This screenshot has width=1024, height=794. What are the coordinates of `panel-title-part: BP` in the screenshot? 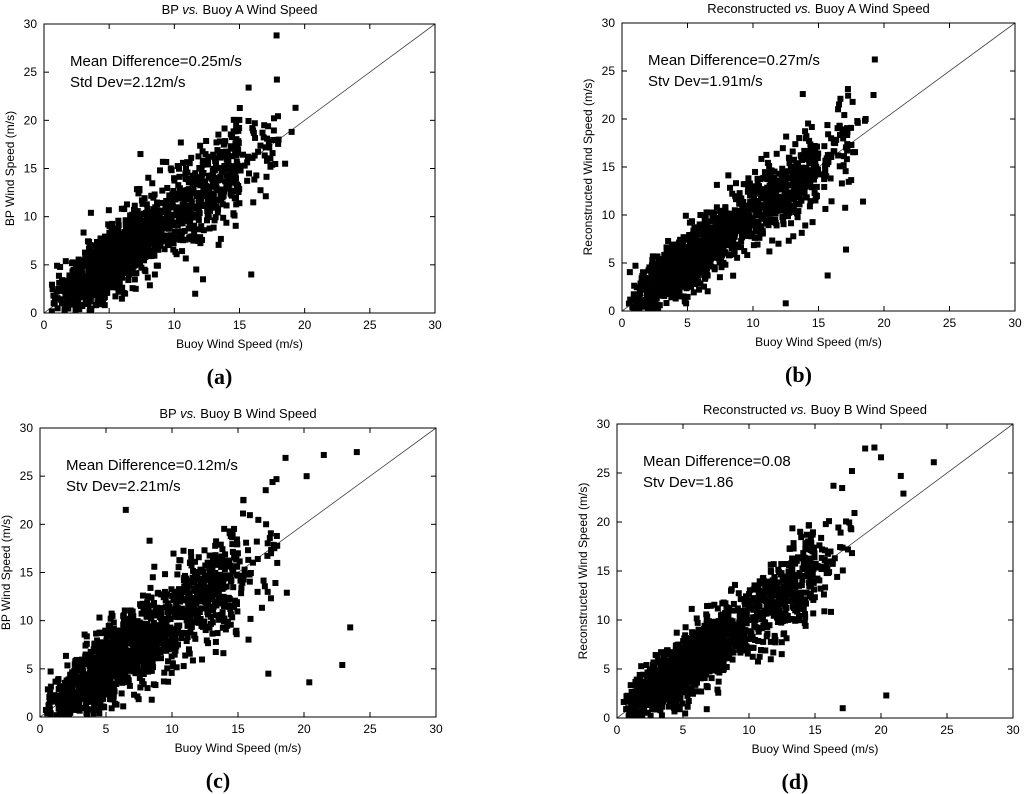 It's located at (172, 9).